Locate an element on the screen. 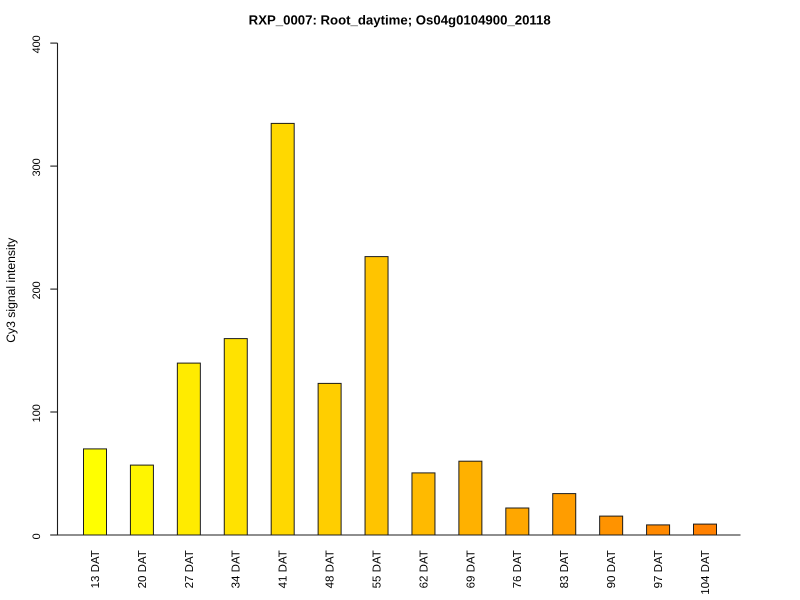  svg-text: Cy3 signal intensity is located at coordinates (11, 290).